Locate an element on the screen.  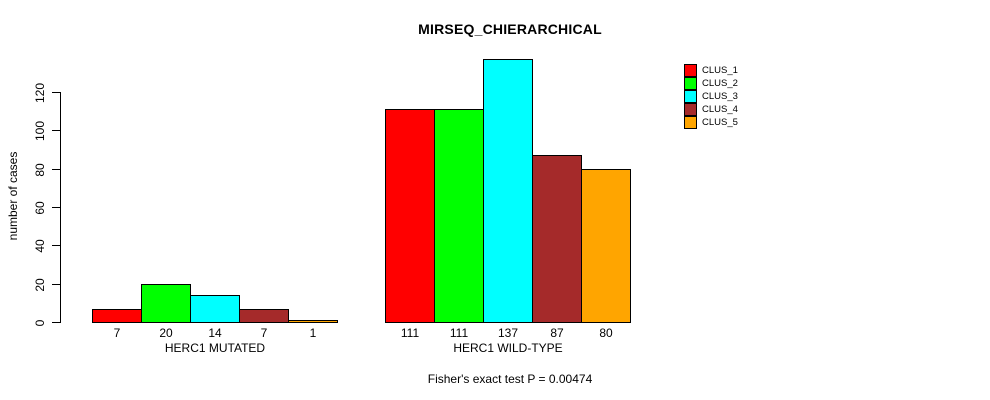
y-axis-tick-label: 80 is located at coordinates (40, 169).